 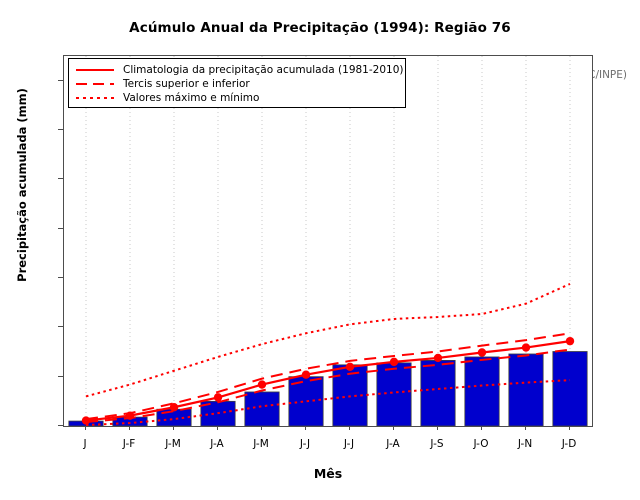 I want to click on x-axis-label: Mês, so click(x=328, y=473).